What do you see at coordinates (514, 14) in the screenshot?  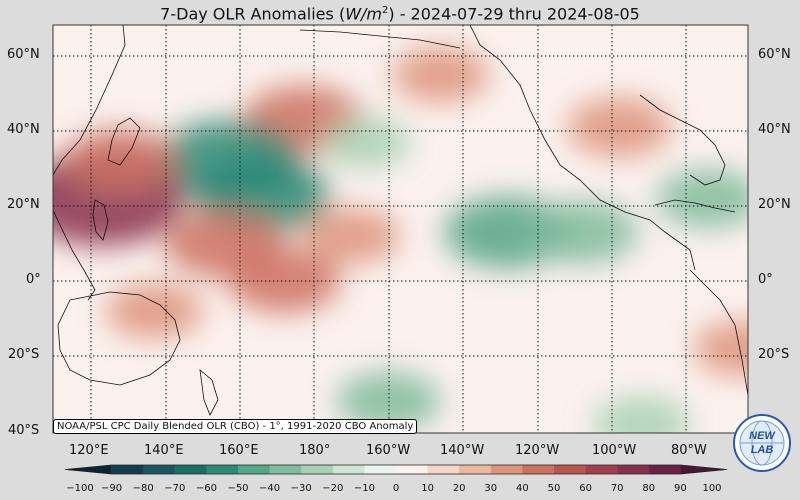 I see `title-suffix: ) - 2024-07-29 thru 2024-08-05` at bounding box center [514, 14].